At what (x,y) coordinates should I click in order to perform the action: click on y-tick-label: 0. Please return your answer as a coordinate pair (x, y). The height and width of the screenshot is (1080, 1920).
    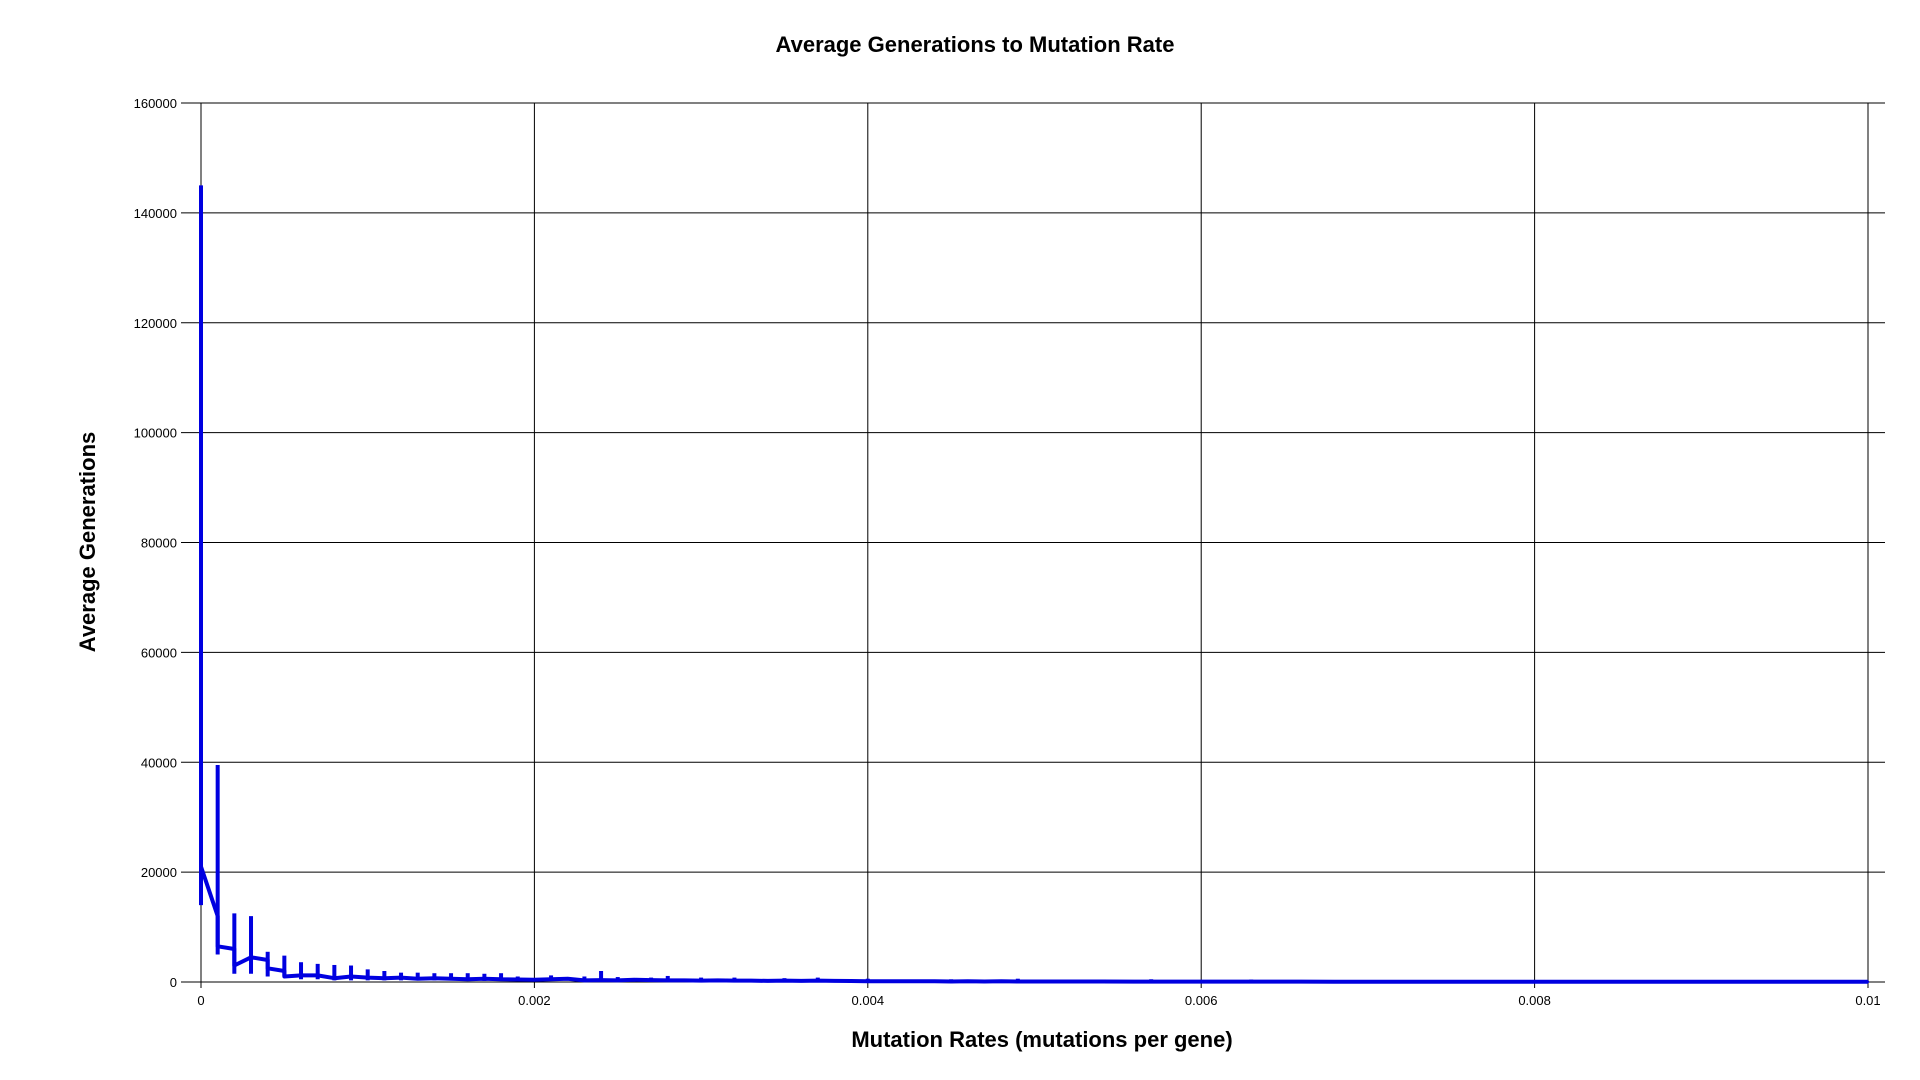
    Looking at the image, I should click on (173, 982).